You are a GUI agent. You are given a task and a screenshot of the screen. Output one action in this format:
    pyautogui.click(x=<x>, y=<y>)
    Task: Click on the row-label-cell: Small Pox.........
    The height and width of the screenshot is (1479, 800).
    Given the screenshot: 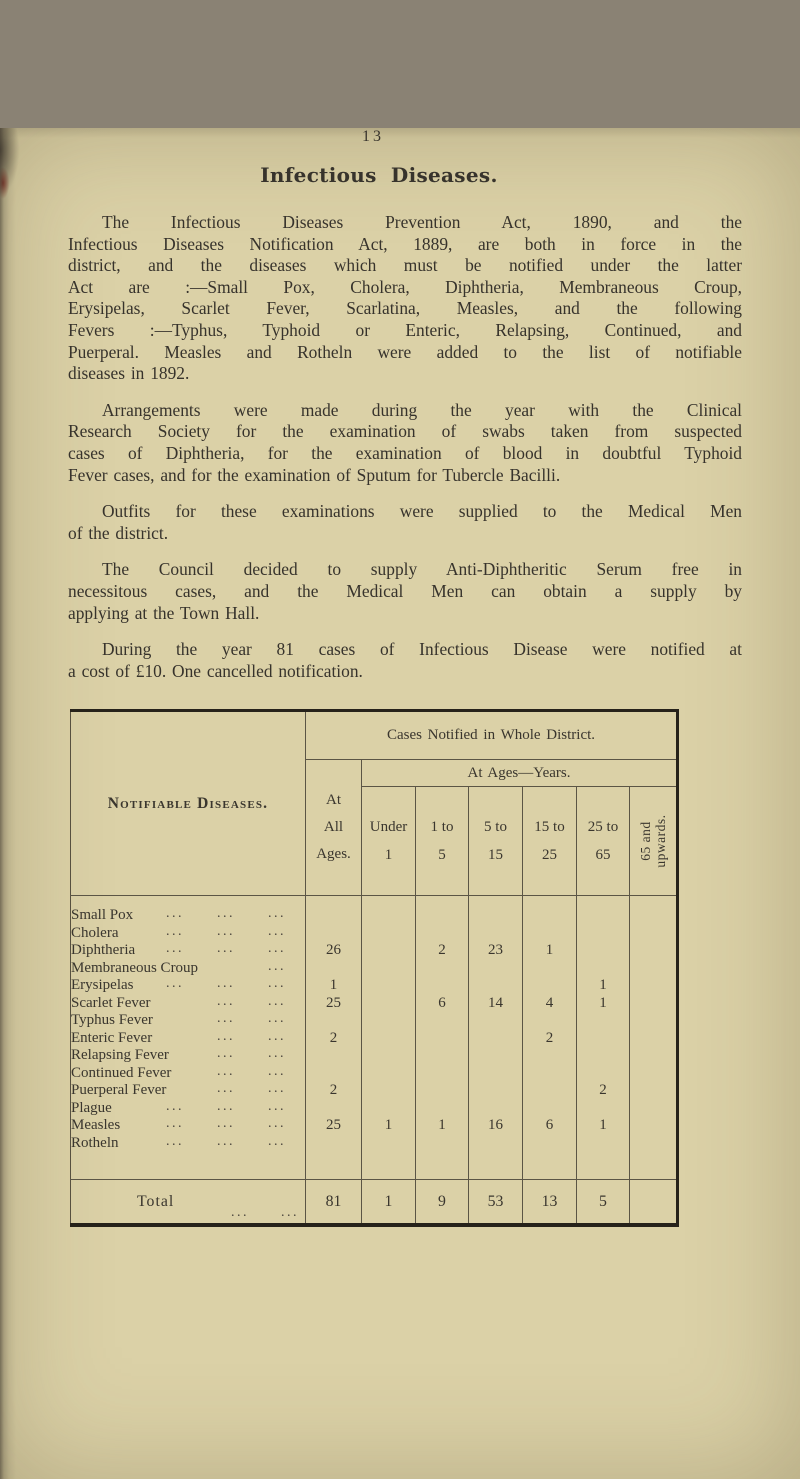 What is the action you would take?
    pyautogui.click(x=188, y=915)
    